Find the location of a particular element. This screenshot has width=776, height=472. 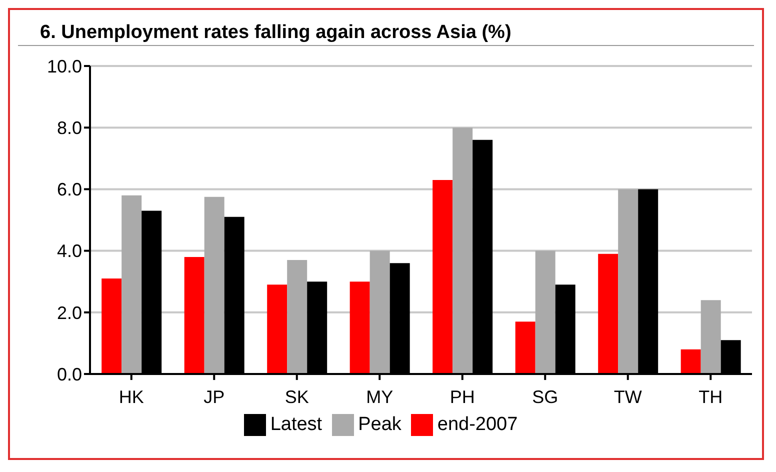

x-tick-label: JP is located at coordinates (214, 396).